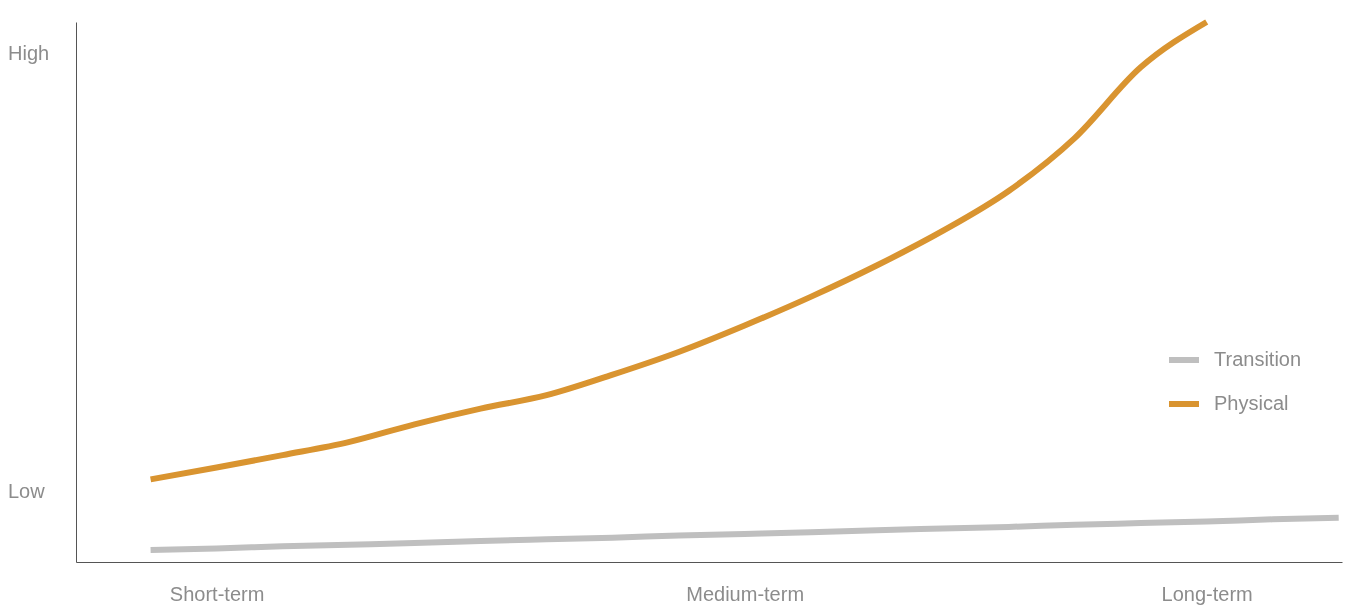 This screenshot has width=1362, height=611. What do you see at coordinates (1258, 359) in the screenshot?
I see `legend-label: Transition` at bounding box center [1258, 359].